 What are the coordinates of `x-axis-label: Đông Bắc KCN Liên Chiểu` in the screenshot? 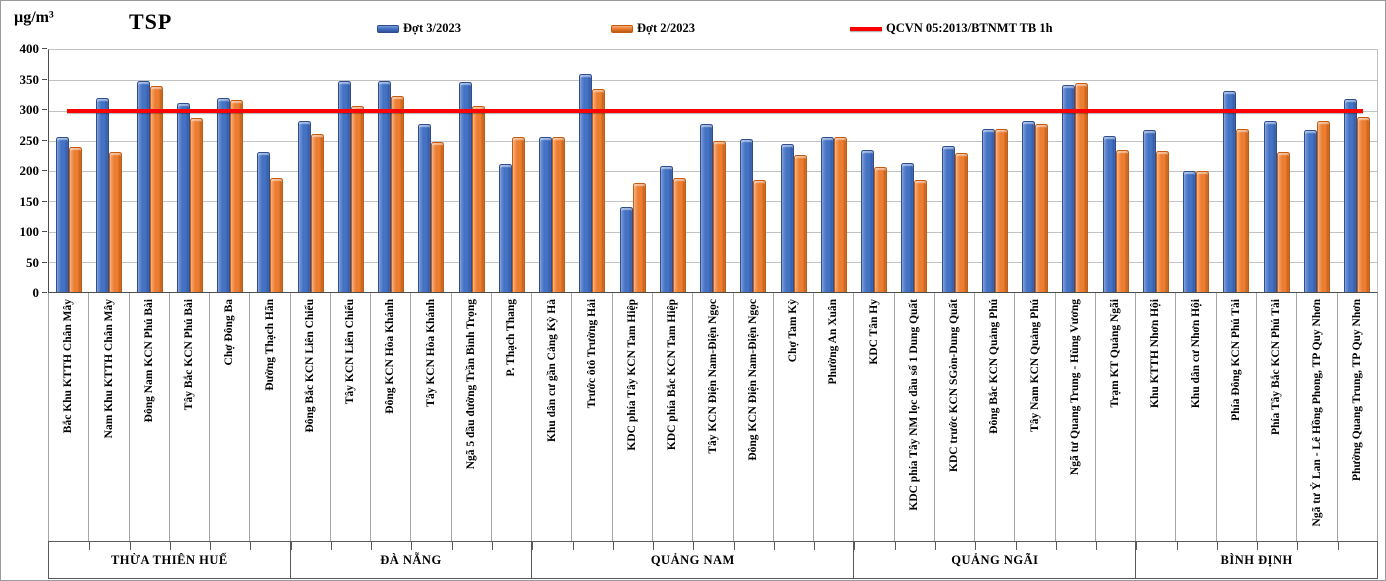 It's located at (309, 366).